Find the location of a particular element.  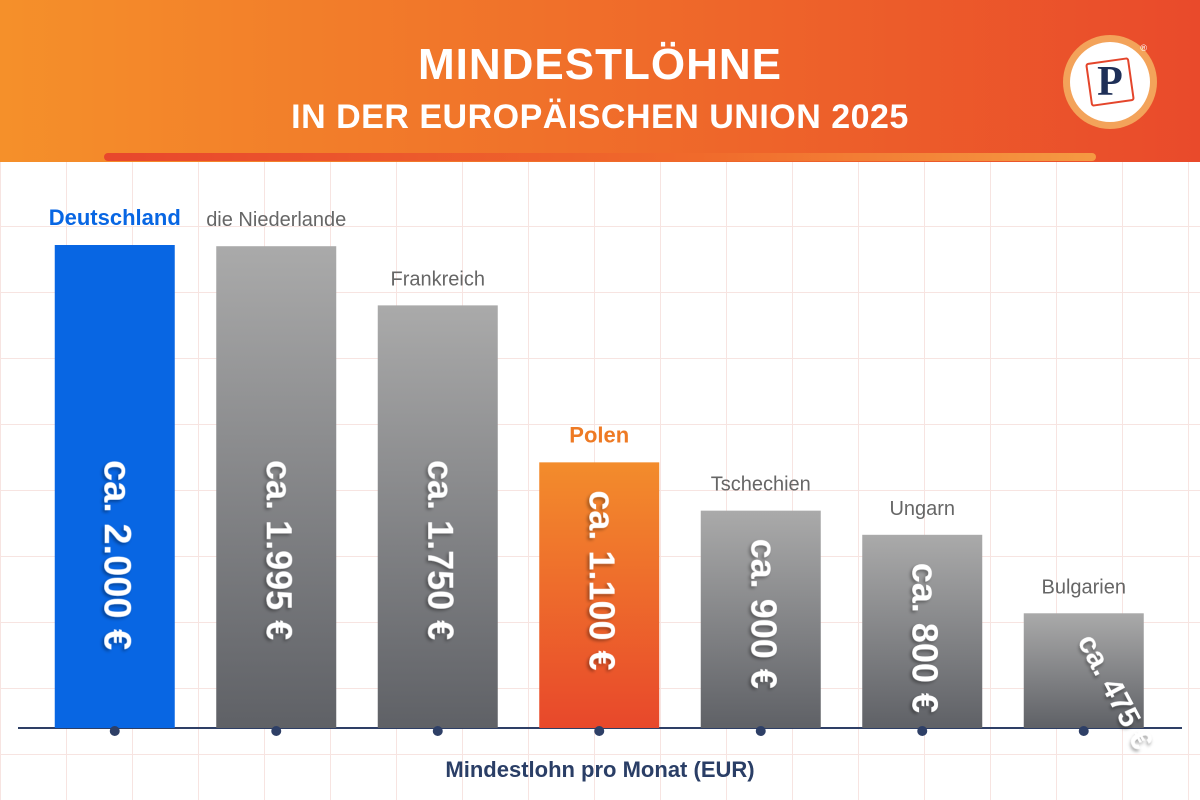

registered-mark: ® is located at coordinates (1143, 48).